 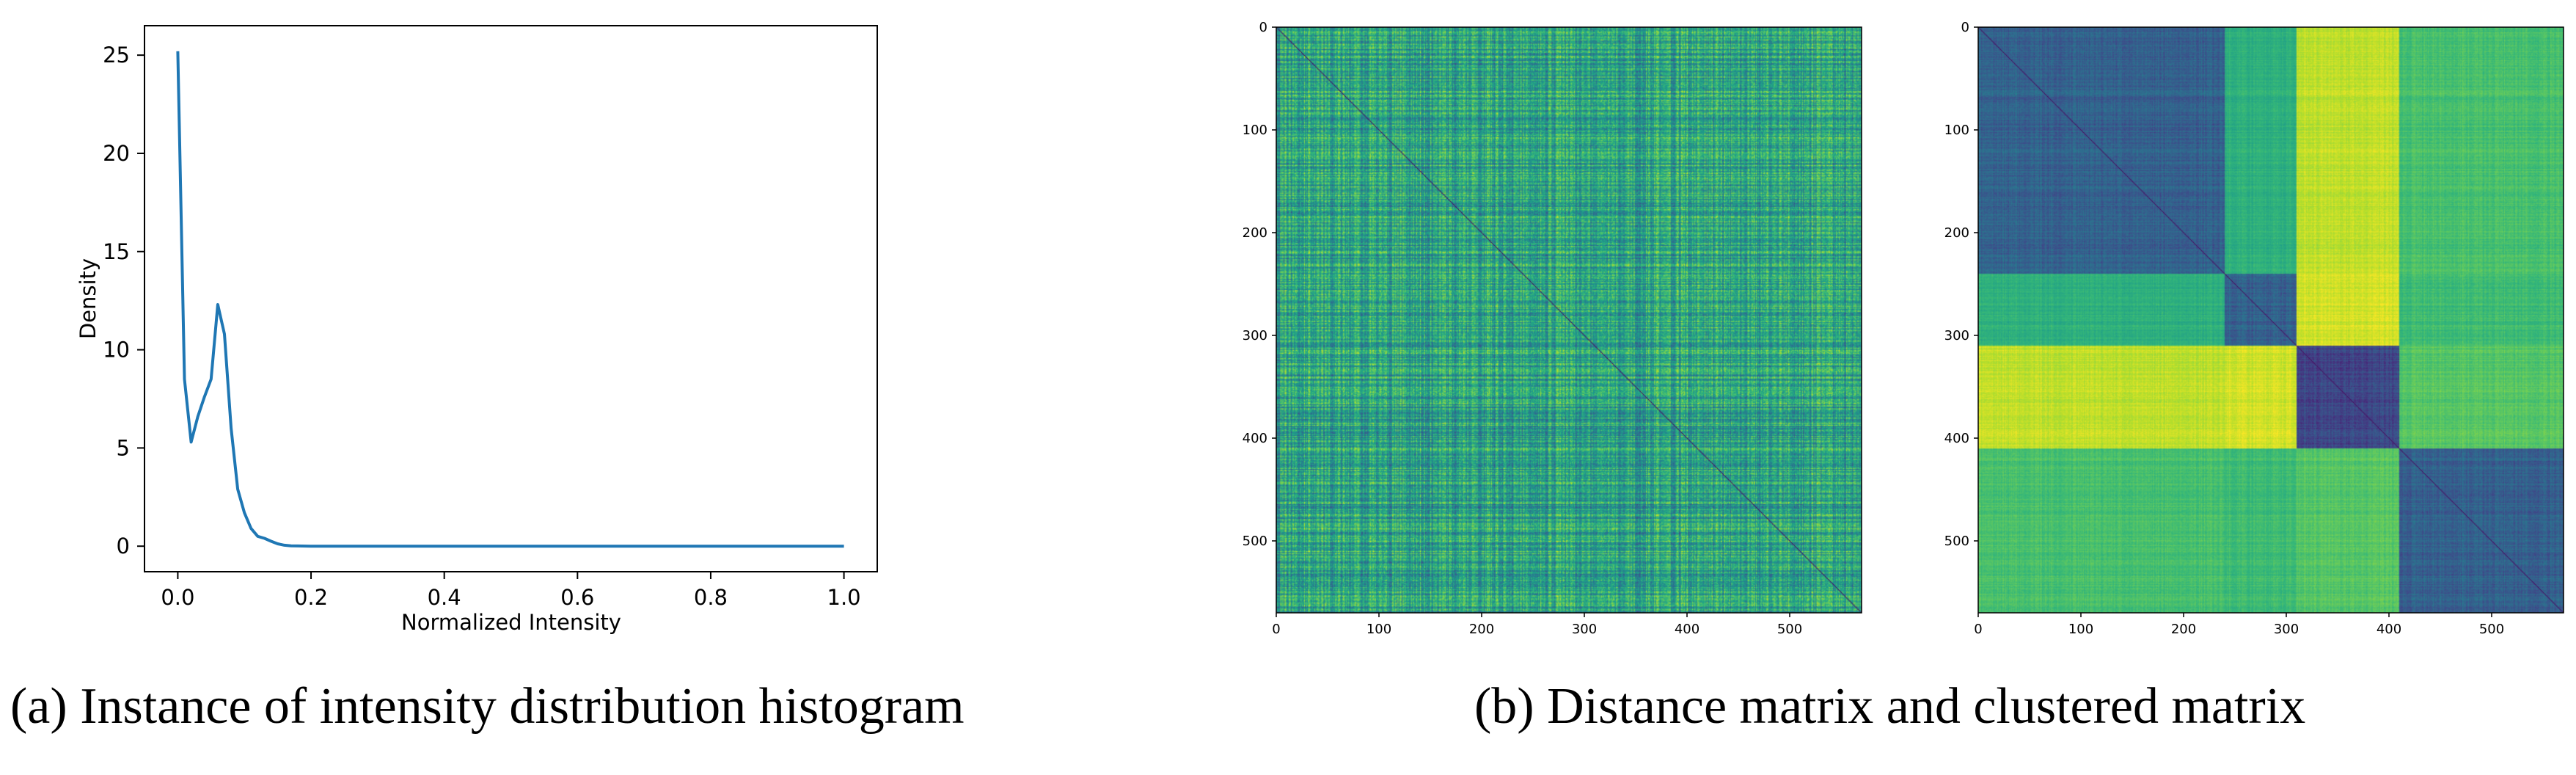 What do you see at coordinates (117, 153) in the screenshot?
I see `y-tick-label: 20` at bounding box center [117, 153].